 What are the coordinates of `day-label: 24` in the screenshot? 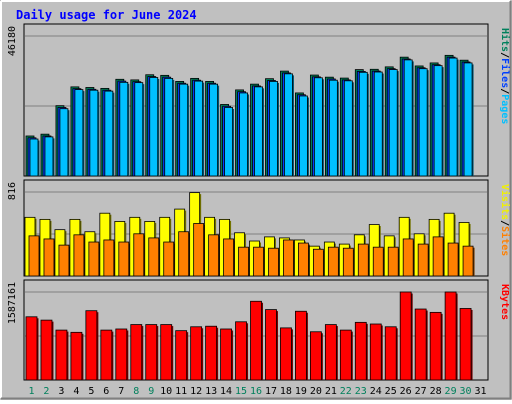 It's located at (376, 391).